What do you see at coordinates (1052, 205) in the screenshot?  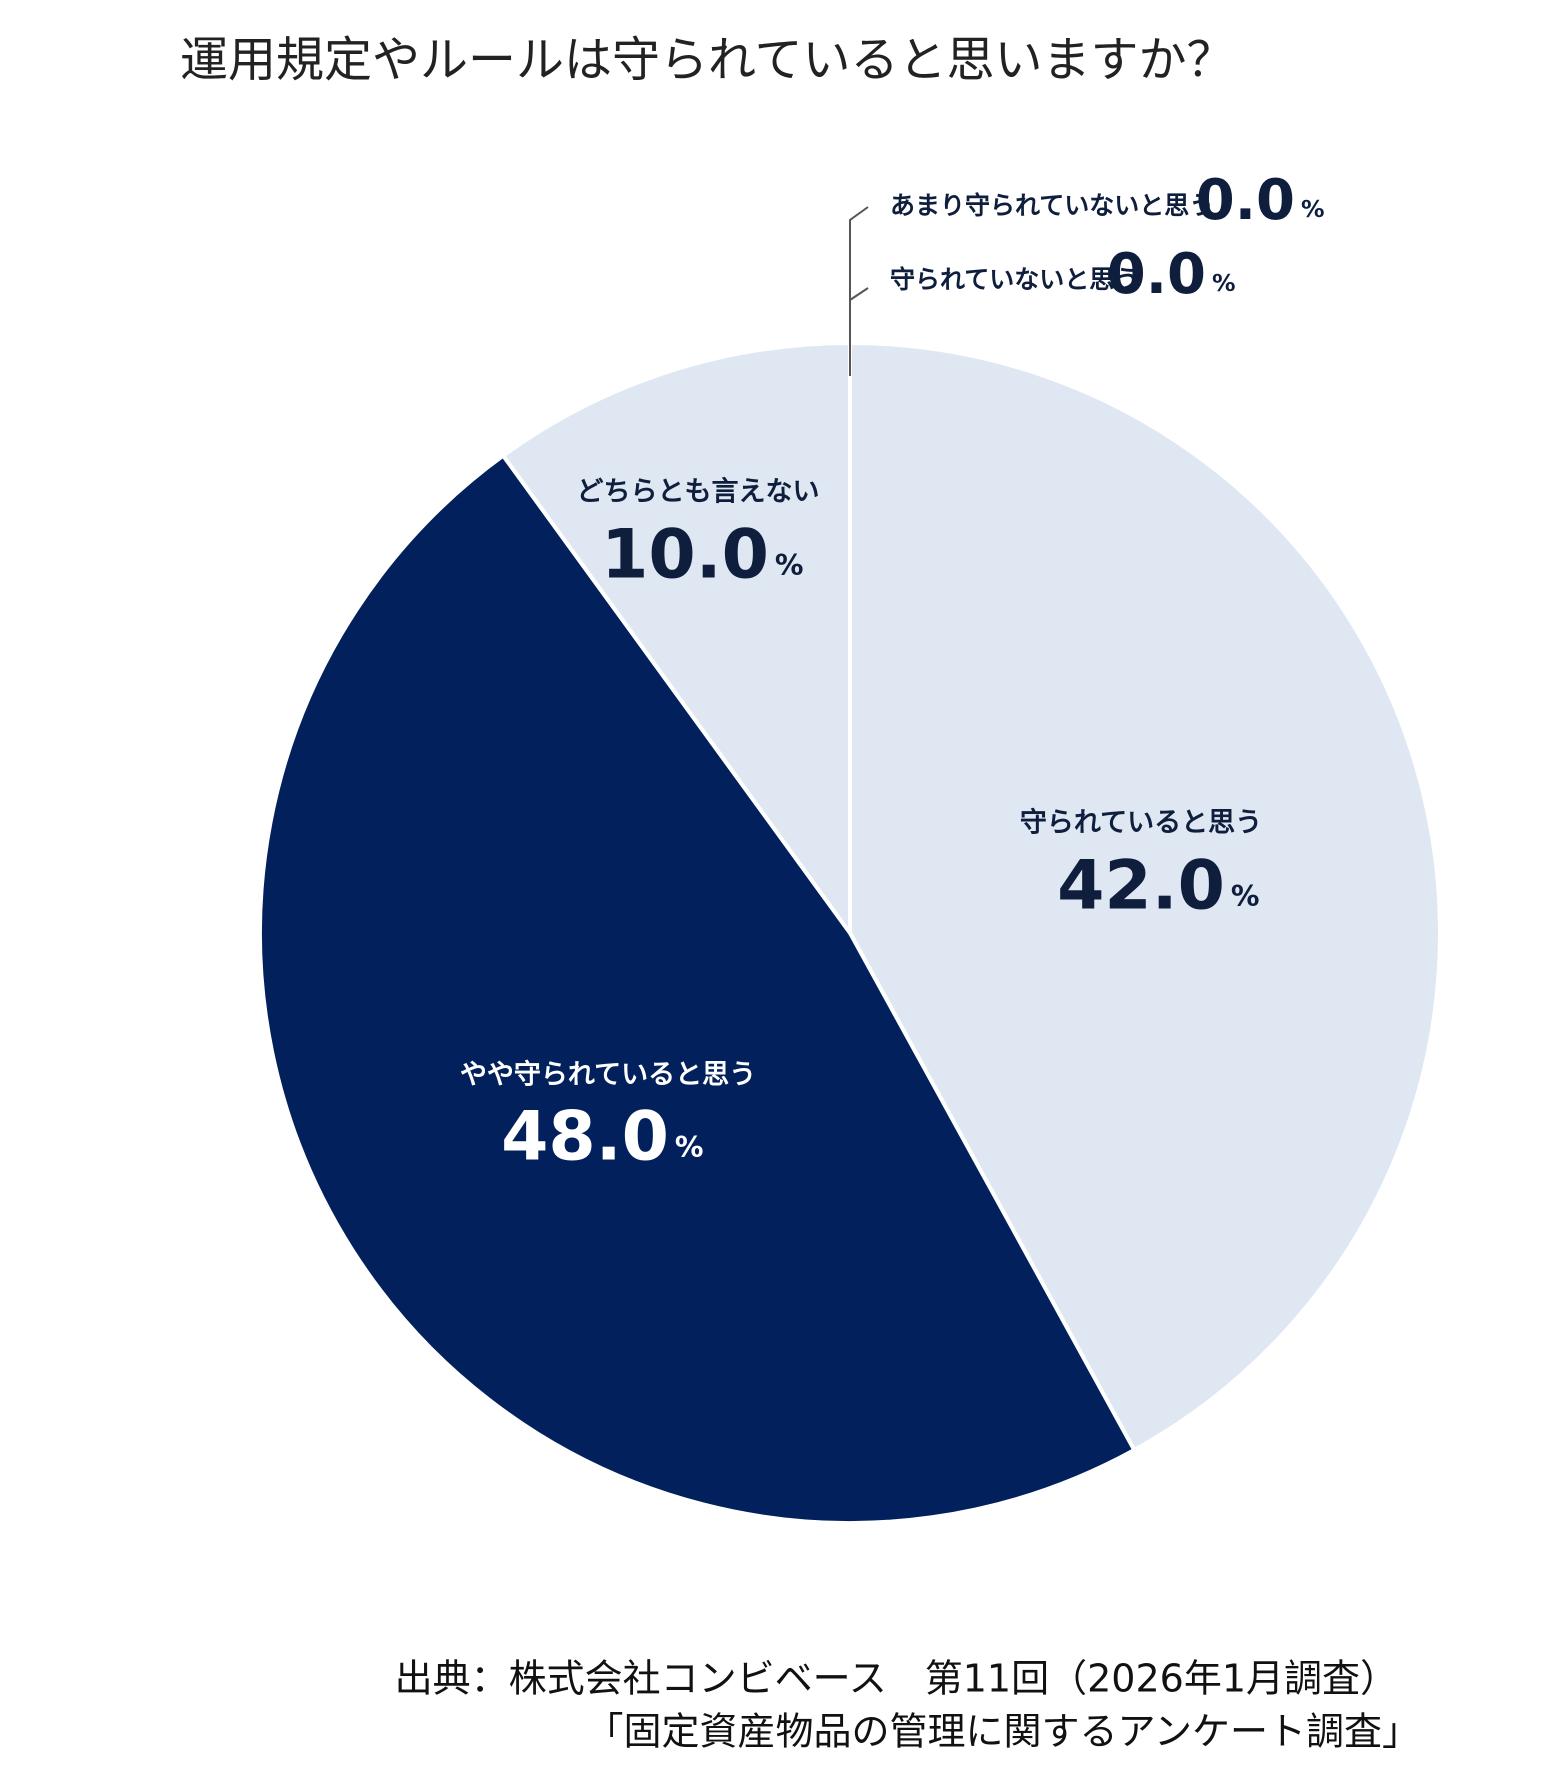 I see `category-label: あまり守られていないと思う` at bounding box center [1052, 205].